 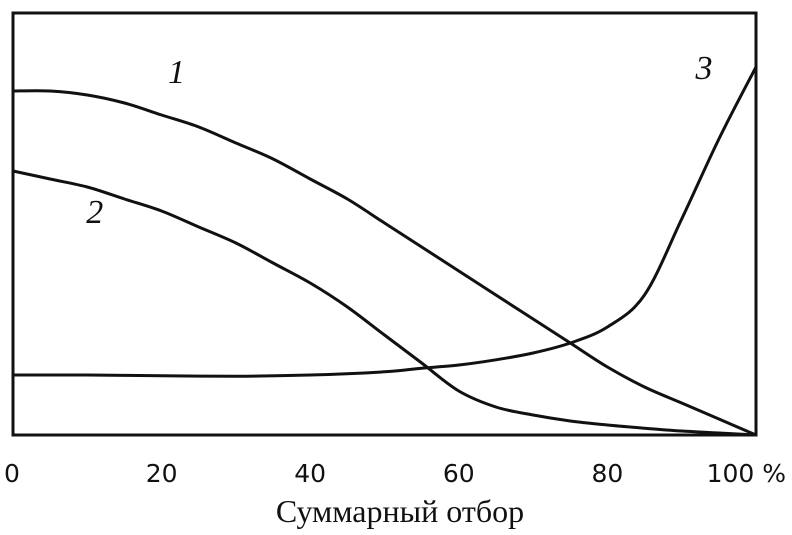 What do you see at coordinates (746, 473) in the screenshot?
I see `x-tick-label: 100 %` at bounding box center [746, 473].